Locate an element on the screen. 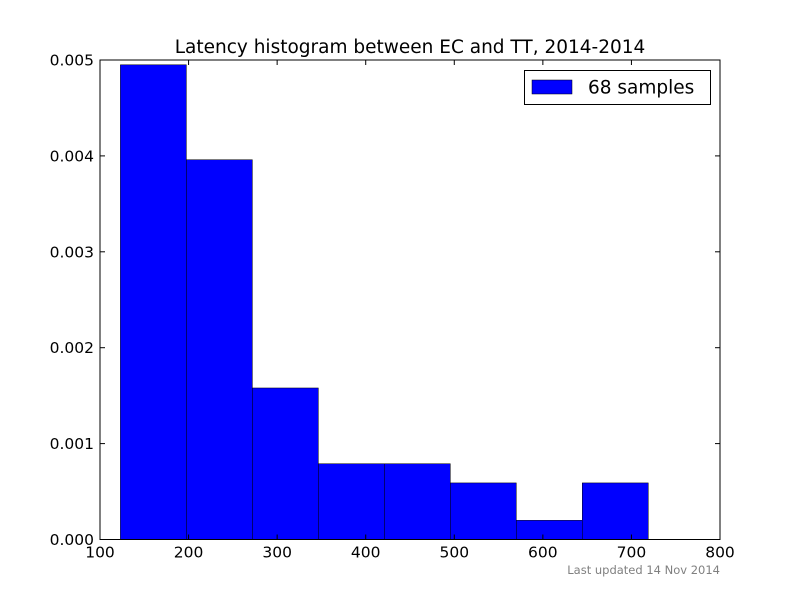 The height and width of the screenshot is (600, 800). legend-swatch-68-samples is located at coordinates (552, 87).